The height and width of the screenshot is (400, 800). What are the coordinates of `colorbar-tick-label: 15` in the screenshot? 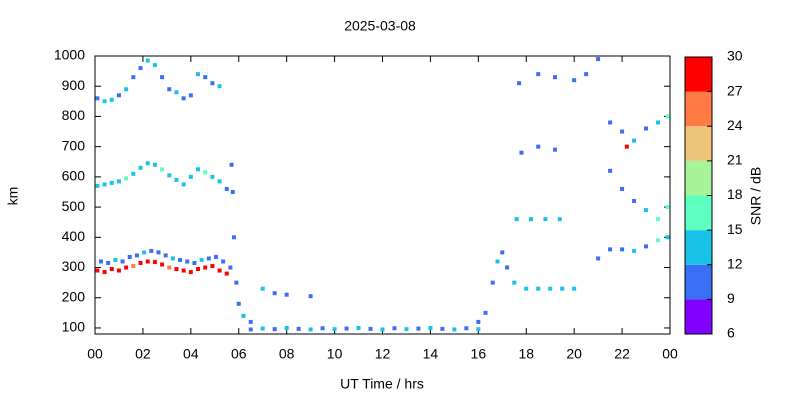 It's located at (735, 229).